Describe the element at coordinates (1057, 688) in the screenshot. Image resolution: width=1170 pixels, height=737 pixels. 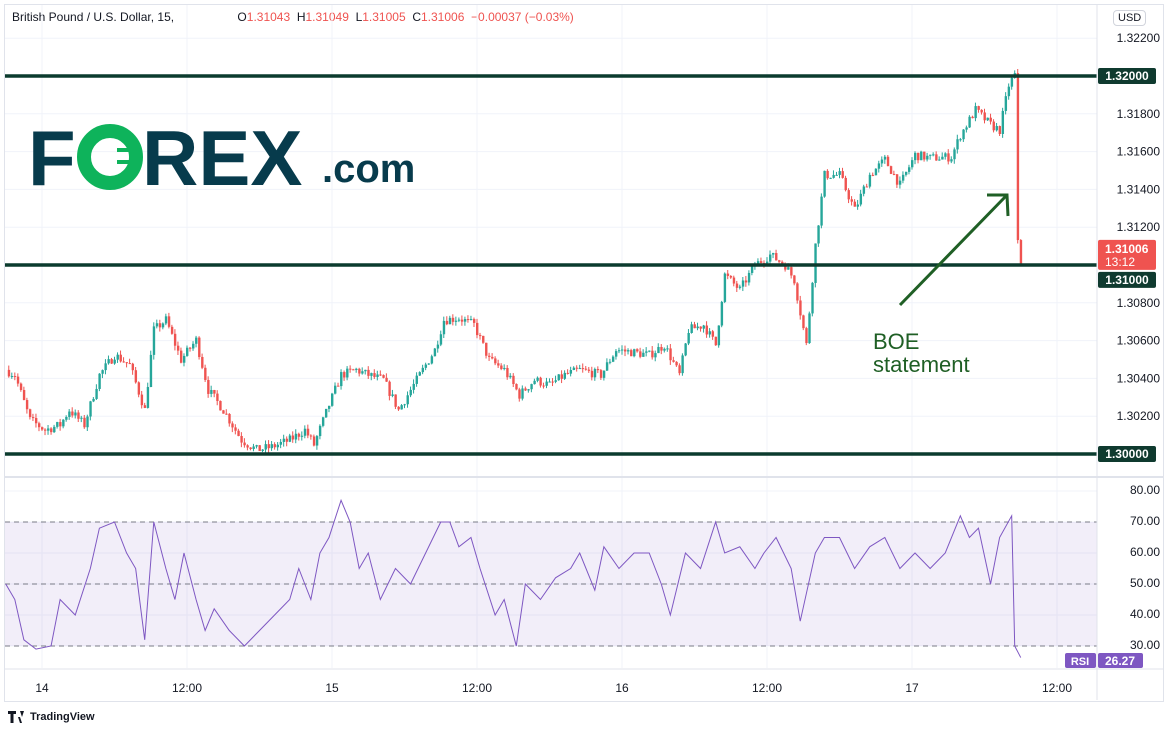
I see `time-tick: 12:00` at that location.